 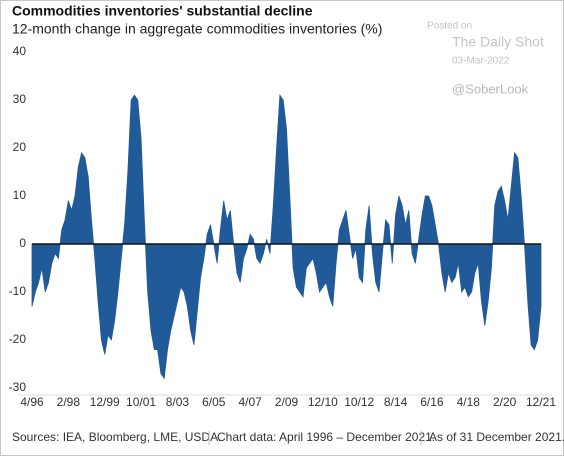 I want to click on x-tick-label: 8/14, so click(x=396, y=402).